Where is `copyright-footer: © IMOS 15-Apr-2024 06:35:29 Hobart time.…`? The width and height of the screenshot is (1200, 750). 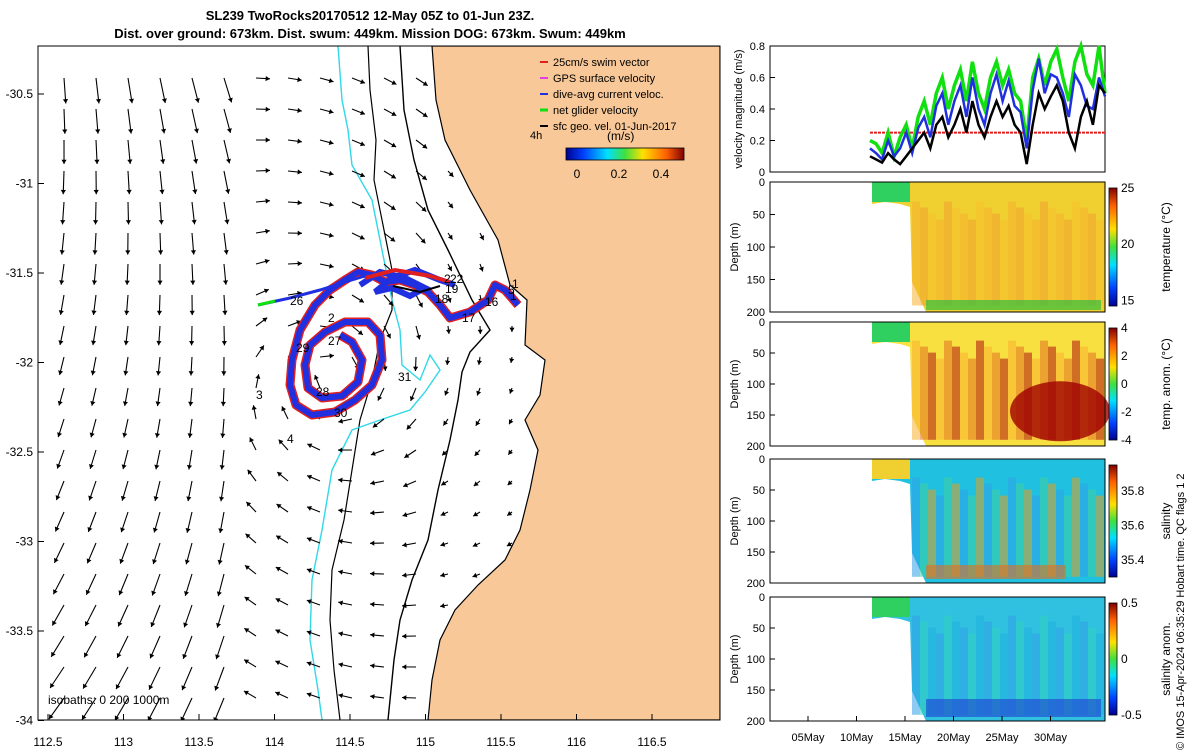 copyright-footer: © IMOS 15-Apr-2024 06:35:29 Hobart time.… is located at coordinates (1181, 611).